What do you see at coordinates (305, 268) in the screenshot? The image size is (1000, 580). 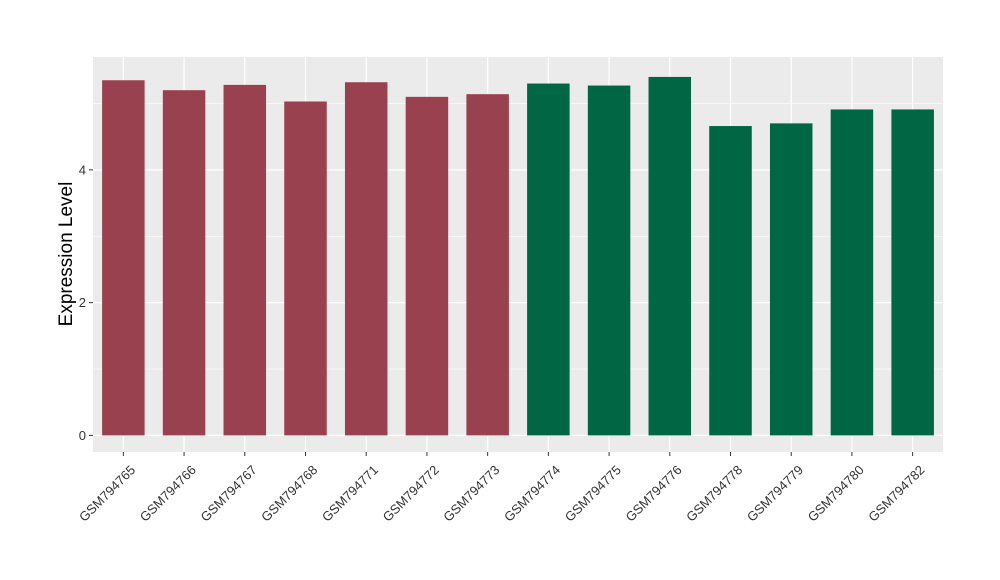 I see `bar-GSM794768` at bounding box center [305, 268].